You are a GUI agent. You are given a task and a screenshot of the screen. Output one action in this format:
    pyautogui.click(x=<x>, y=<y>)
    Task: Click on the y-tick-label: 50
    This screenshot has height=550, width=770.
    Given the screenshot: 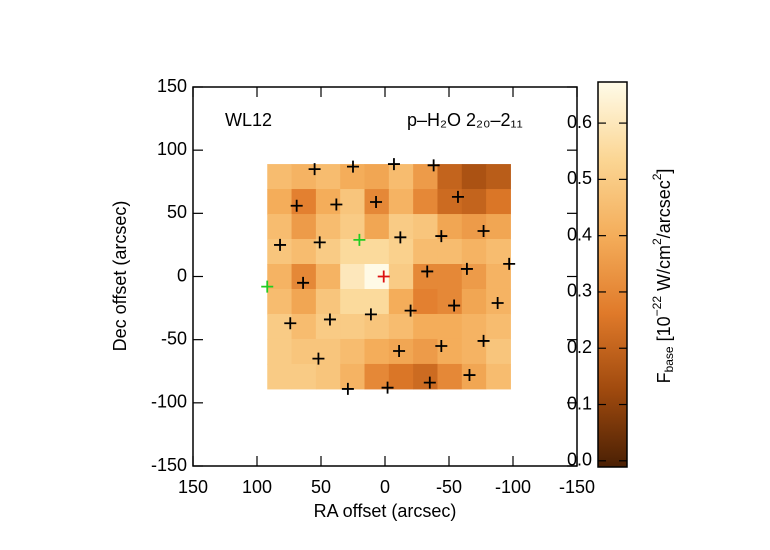 What is the action you would take?
    pyautogui.click(x=177, y=212)
    